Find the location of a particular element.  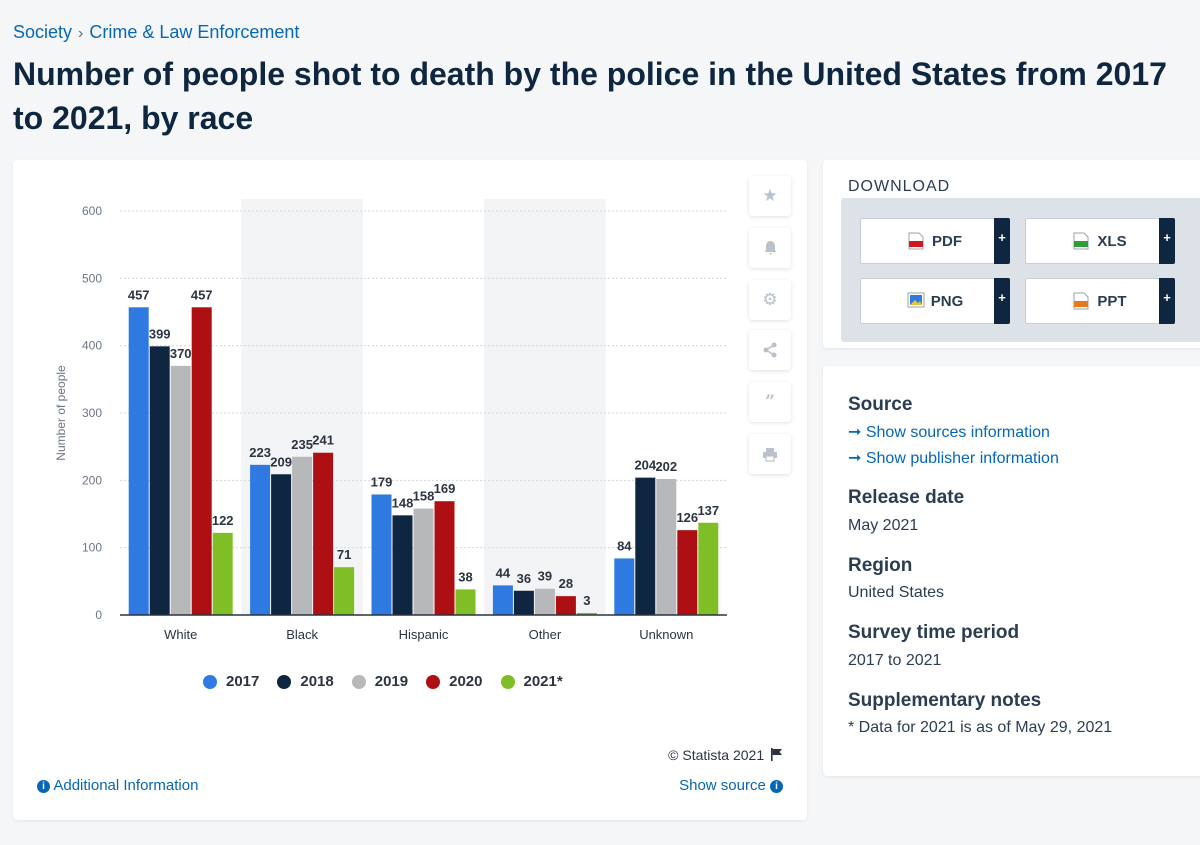

data-label: 169 is located at coordinates (445, 488).